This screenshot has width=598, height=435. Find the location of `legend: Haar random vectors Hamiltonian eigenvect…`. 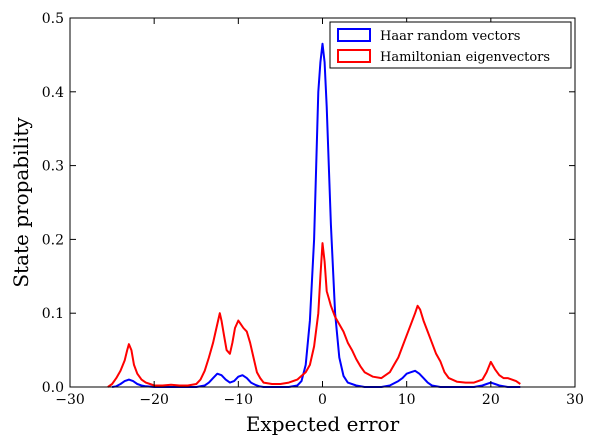

legend: Haar random vectors Hamiltonian eigenvect… is located at coordinates (450, 45).